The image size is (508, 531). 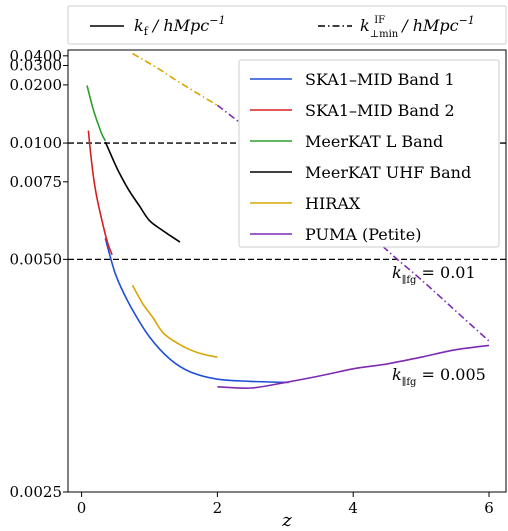 What do you see at coordinates (218, 508) in the screenshot?
I see `x-tick-label: 2` at bounding box center [218, 508].